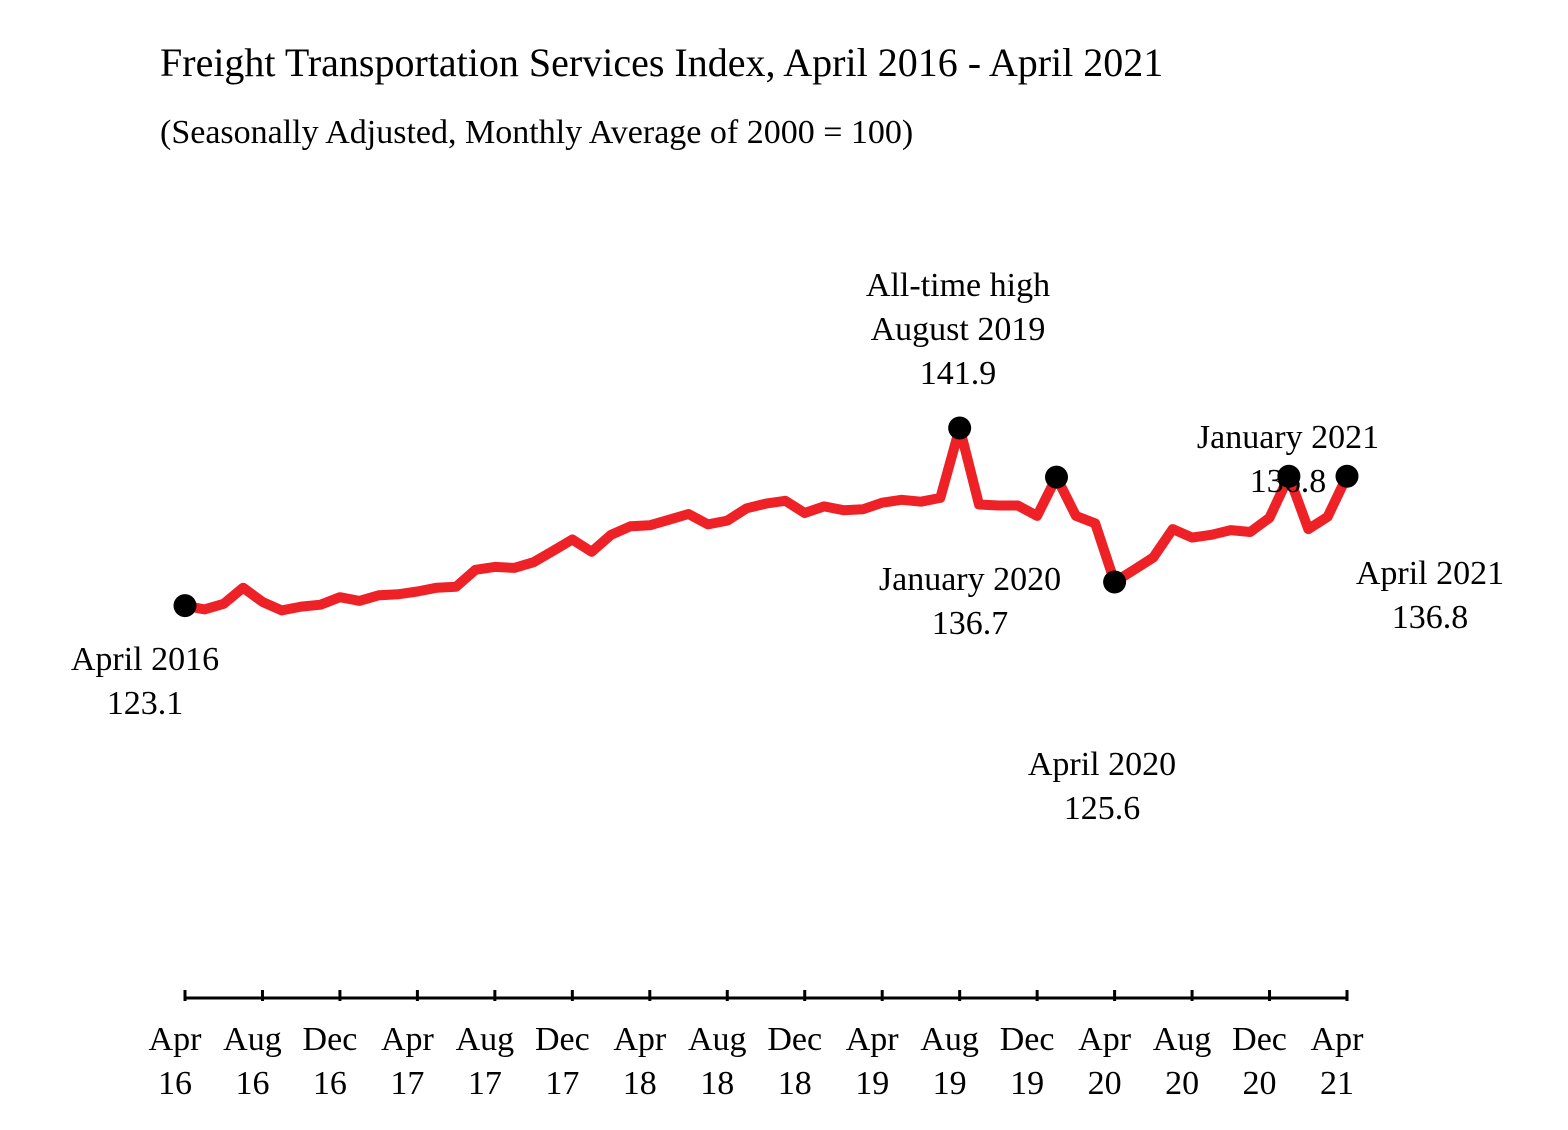  Describe the element at coordinates (958, 373) in the screenshot. I see `highlight-label: 141.9` at that location.